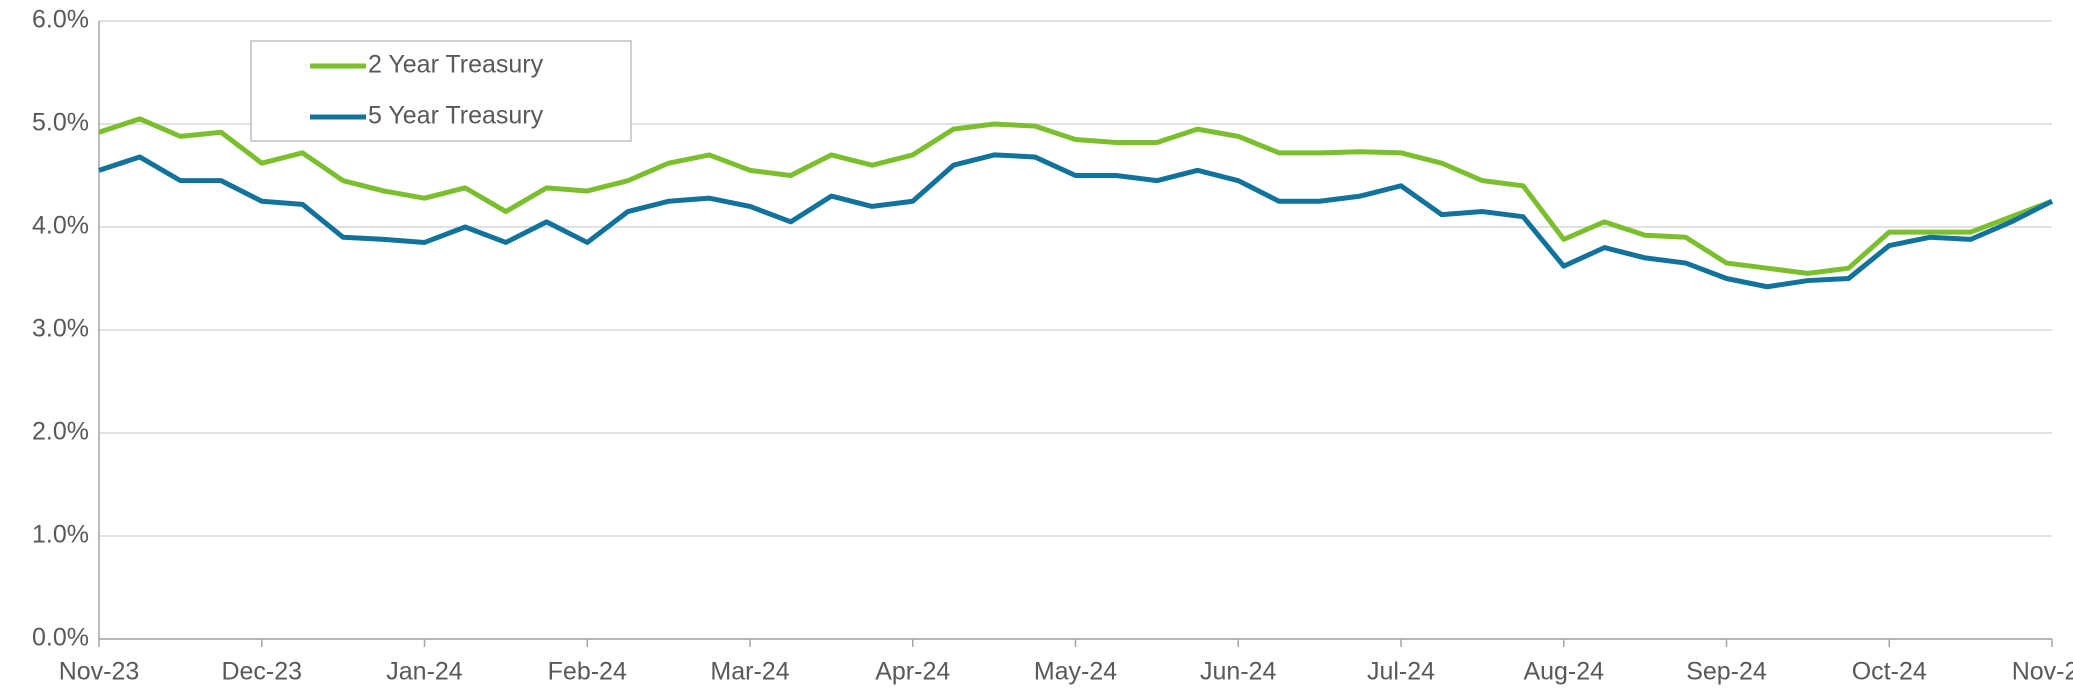 Image resolution: width=2073 pixels, height=692 pixels. I want to click on x-tick-label: Aug-24, so click(1563, 672).